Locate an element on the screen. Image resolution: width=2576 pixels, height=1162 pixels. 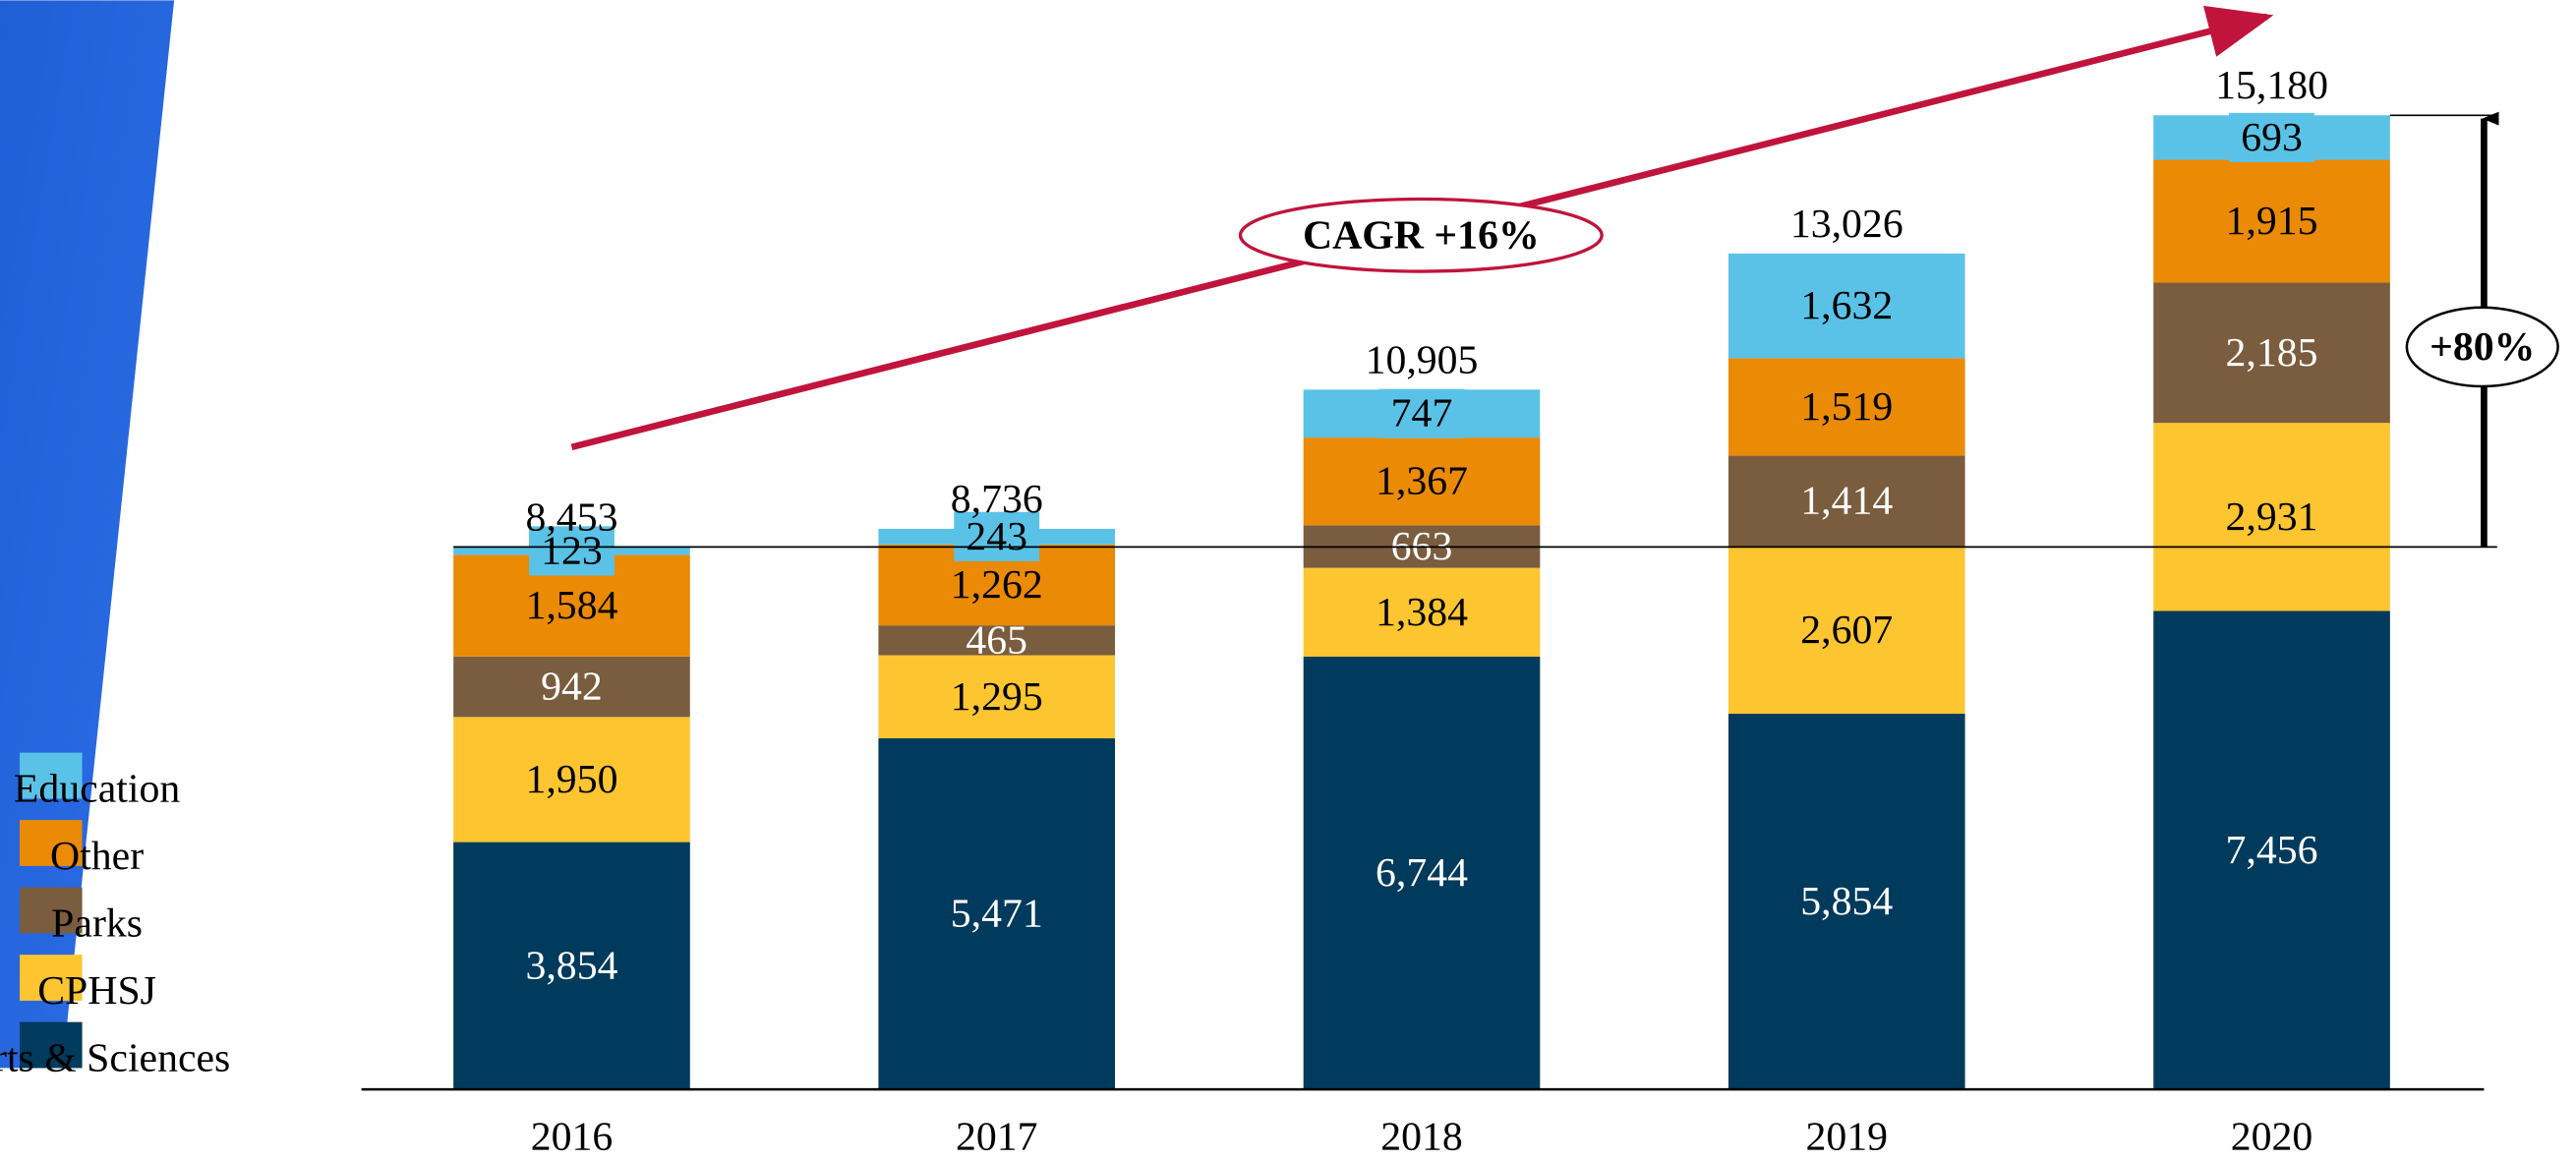
x-tick-label: 2018 is located at coordinates (1421, 1137).